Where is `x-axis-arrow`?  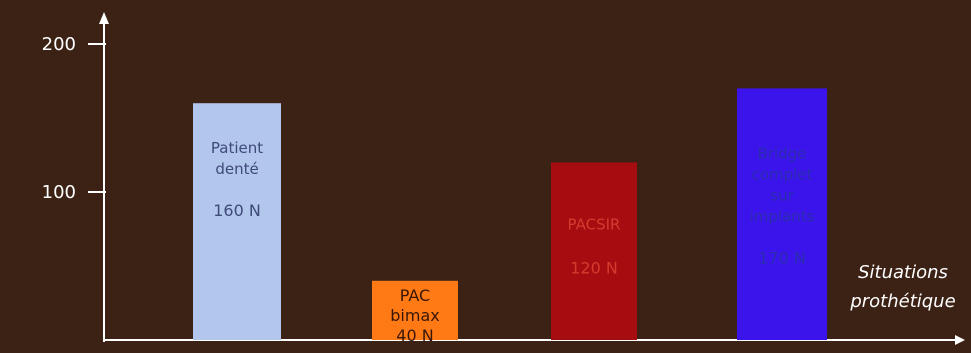 x-axis-arrow is located at coordinates (960, 340).